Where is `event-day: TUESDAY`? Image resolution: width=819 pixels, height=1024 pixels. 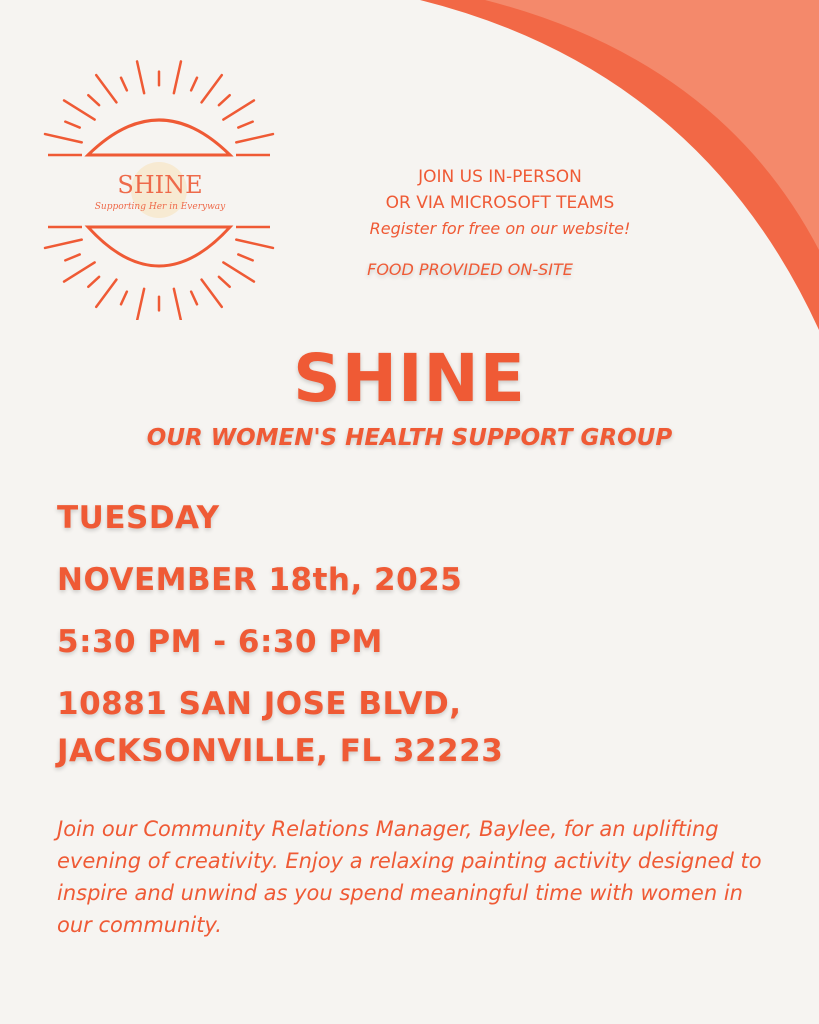 event-day: TUESDAY is located at coordinates (138, 518).